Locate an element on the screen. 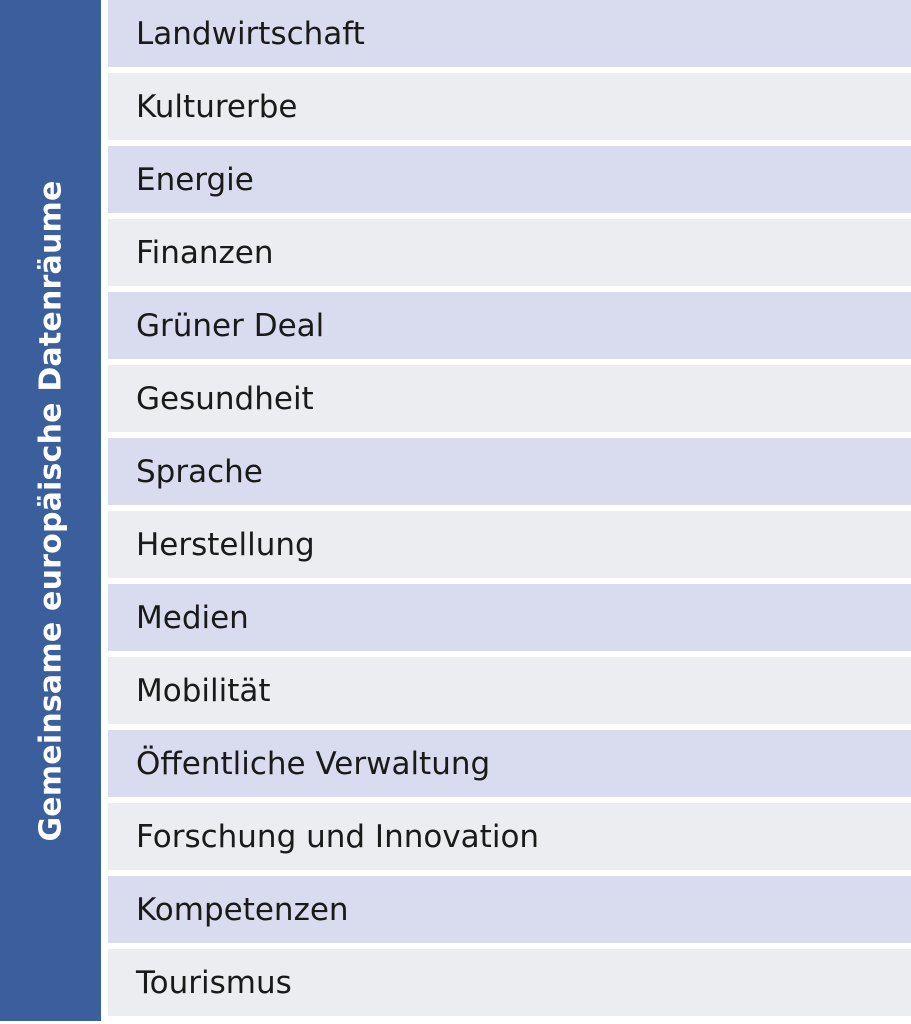  side-panel: Gemeinsame europäische Datenräume is located at coordinates (50, 510).